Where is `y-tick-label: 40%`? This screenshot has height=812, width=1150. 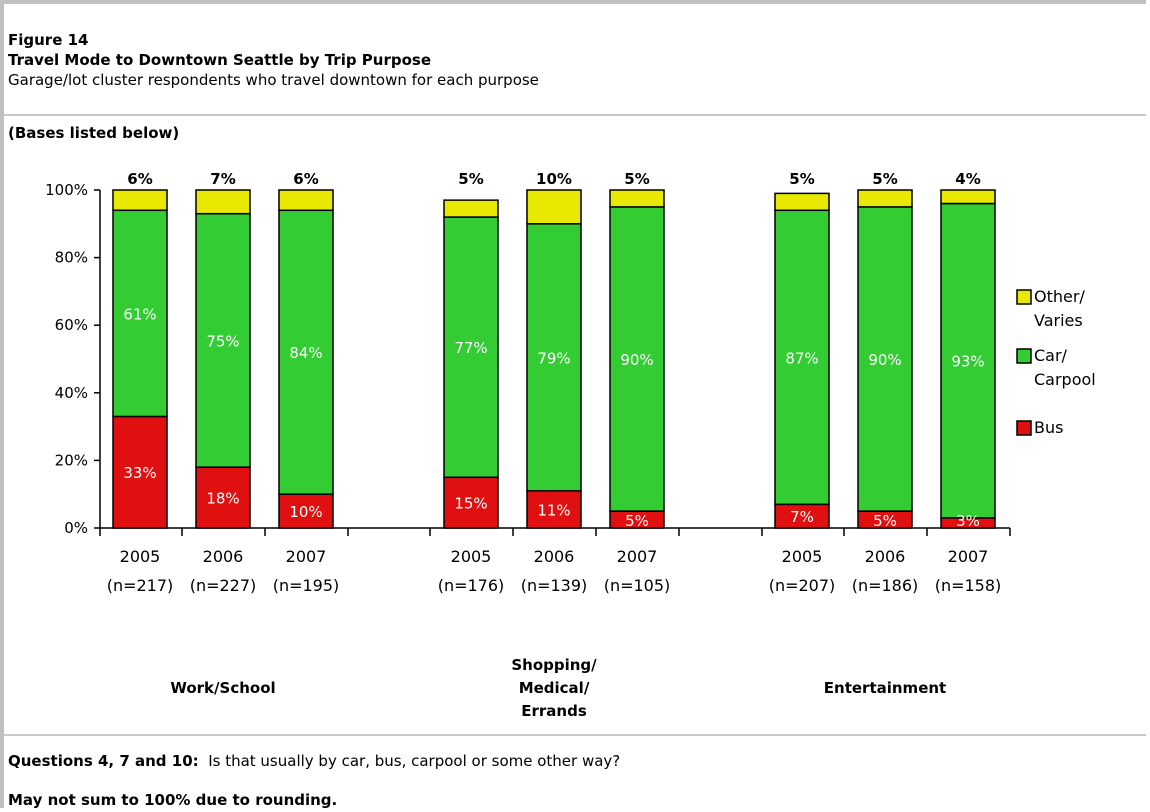
y-tick-label: 40% is located at coordinates (71, 393).